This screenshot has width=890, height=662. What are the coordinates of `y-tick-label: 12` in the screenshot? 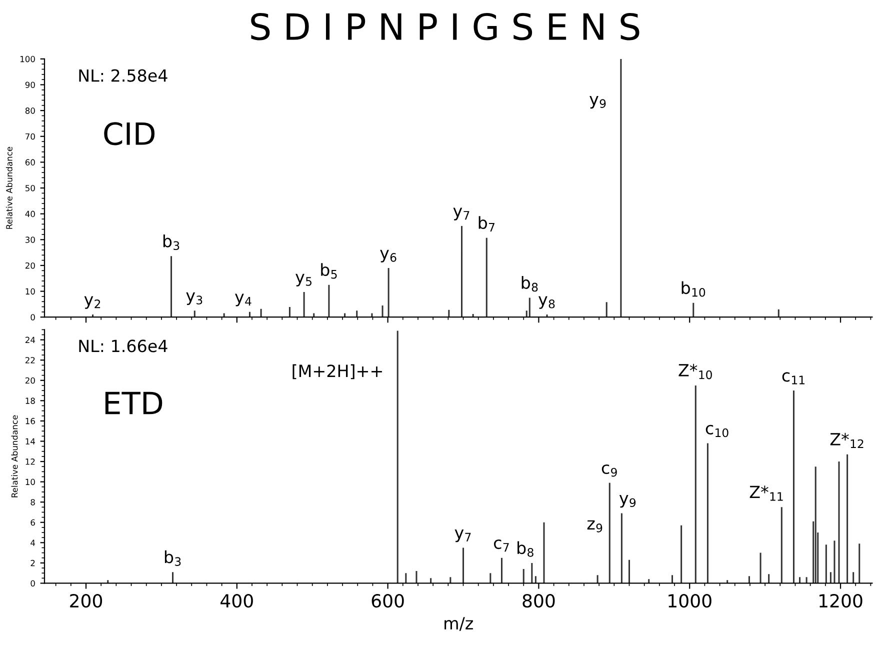 It's located at (30, 461).